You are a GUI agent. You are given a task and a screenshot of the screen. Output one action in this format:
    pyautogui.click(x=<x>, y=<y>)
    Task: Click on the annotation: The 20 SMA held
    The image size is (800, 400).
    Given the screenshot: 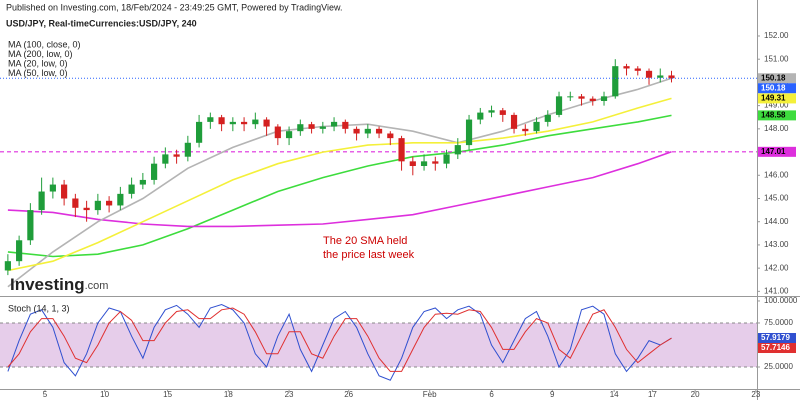 What is the action you would take?
    pyautogui.click(x=365, y=241)
    